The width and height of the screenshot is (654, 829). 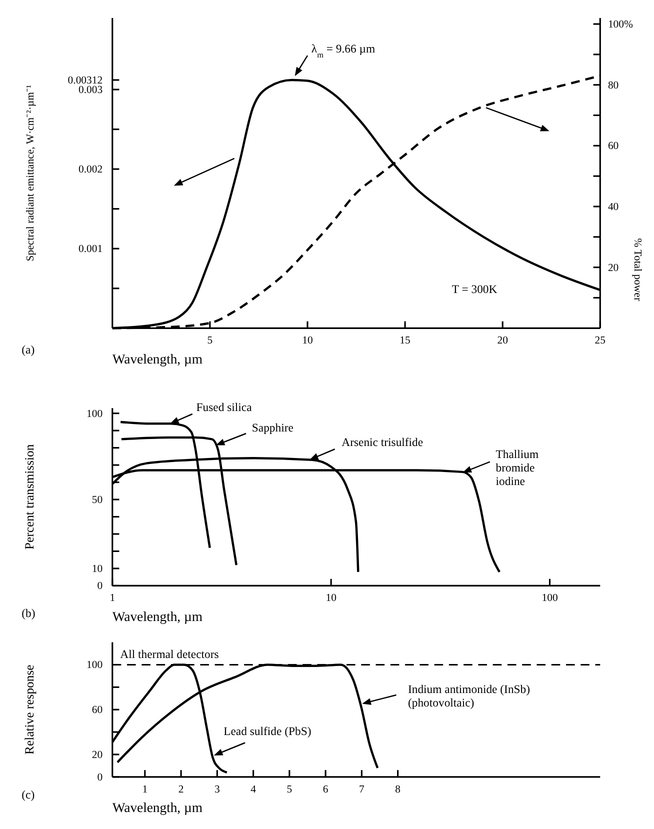 I want to click on y2-tick-label: 20, so click(x=613, y=268).